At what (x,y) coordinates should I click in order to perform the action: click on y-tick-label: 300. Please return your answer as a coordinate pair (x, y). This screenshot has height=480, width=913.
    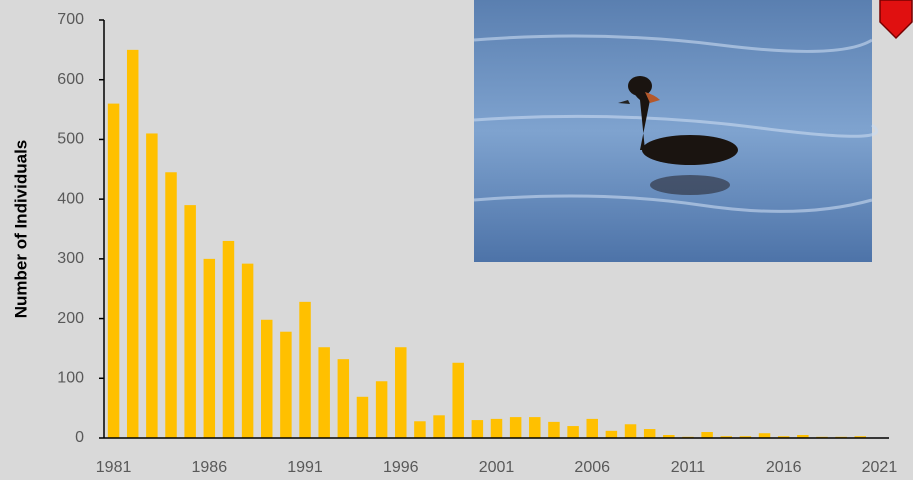
    Looking at the image, I should click on (70, 258).